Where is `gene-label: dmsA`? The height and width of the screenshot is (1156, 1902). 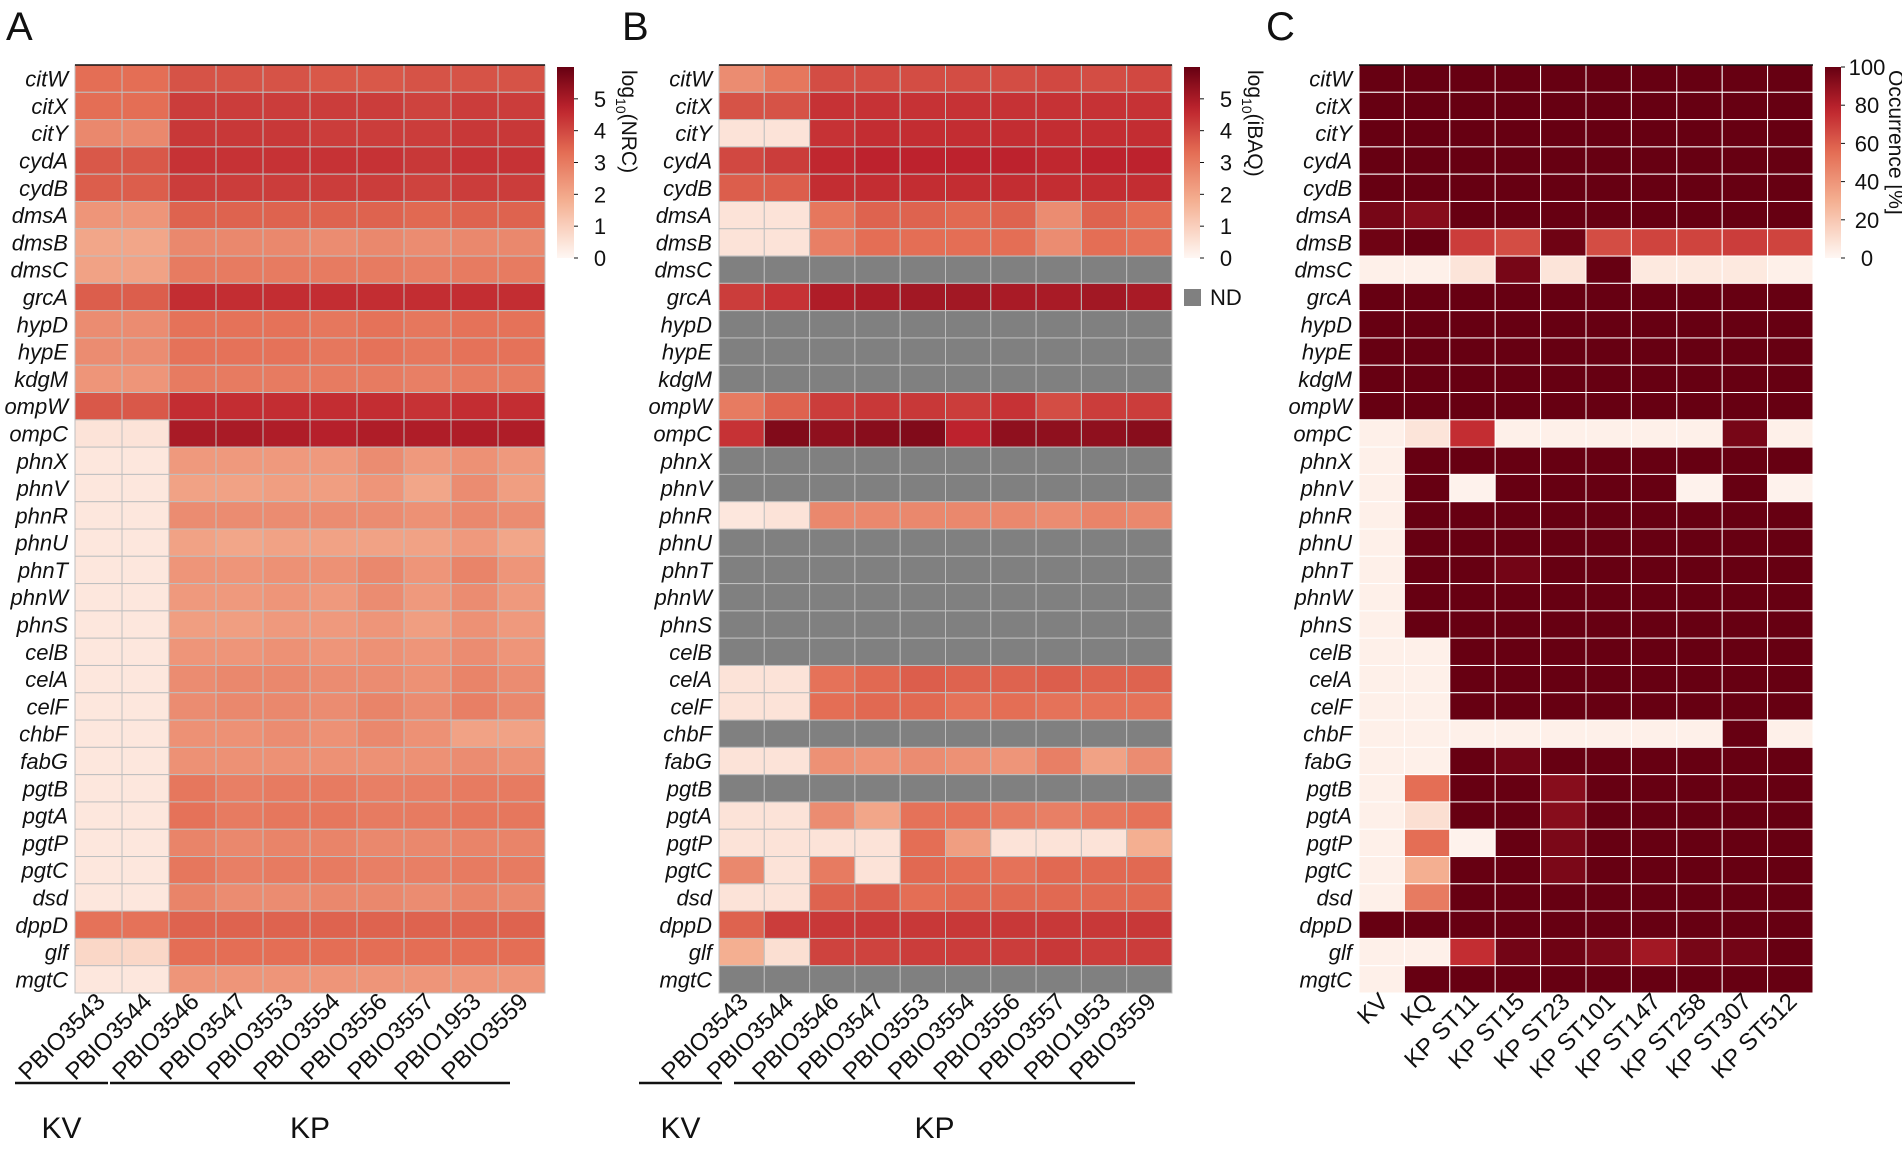
gene-label: dmsA is located at coordinates (1324, 215).